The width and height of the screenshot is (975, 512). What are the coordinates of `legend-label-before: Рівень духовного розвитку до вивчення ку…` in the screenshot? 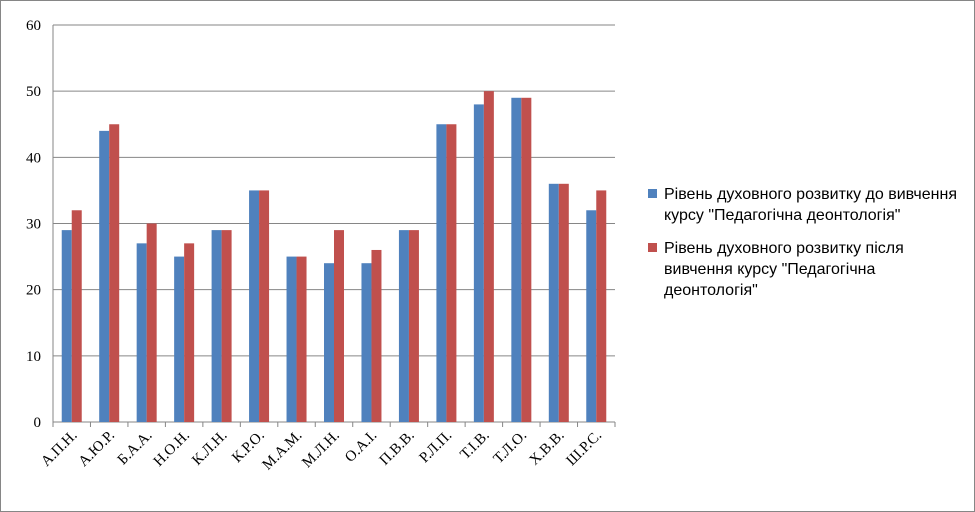 It's located at (810, 205).